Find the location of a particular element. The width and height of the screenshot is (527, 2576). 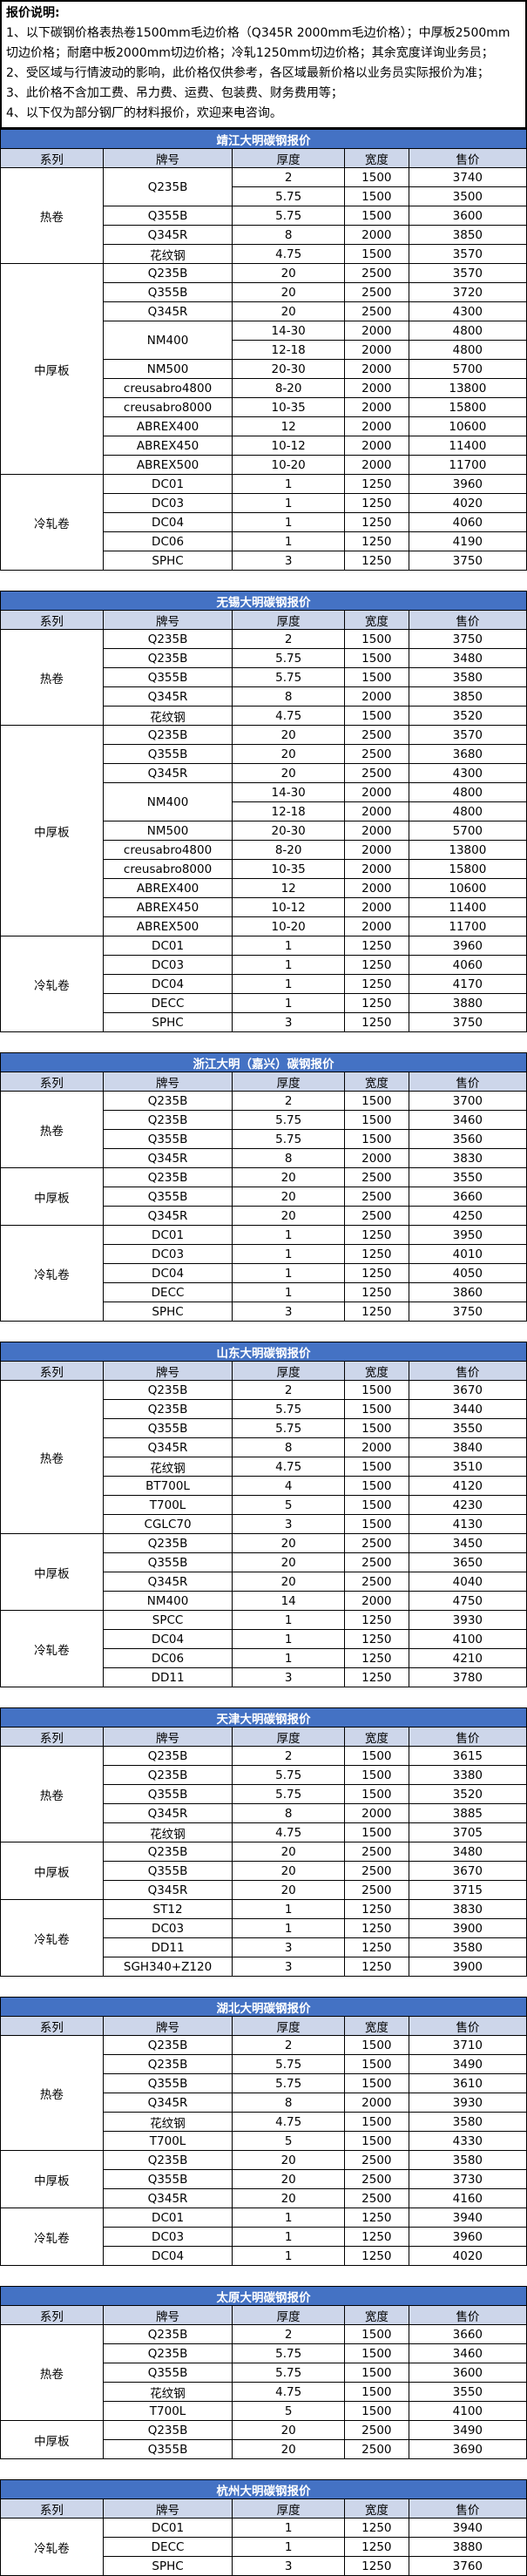

thickness-cell: 3 is located at coordinates (288, 1524).